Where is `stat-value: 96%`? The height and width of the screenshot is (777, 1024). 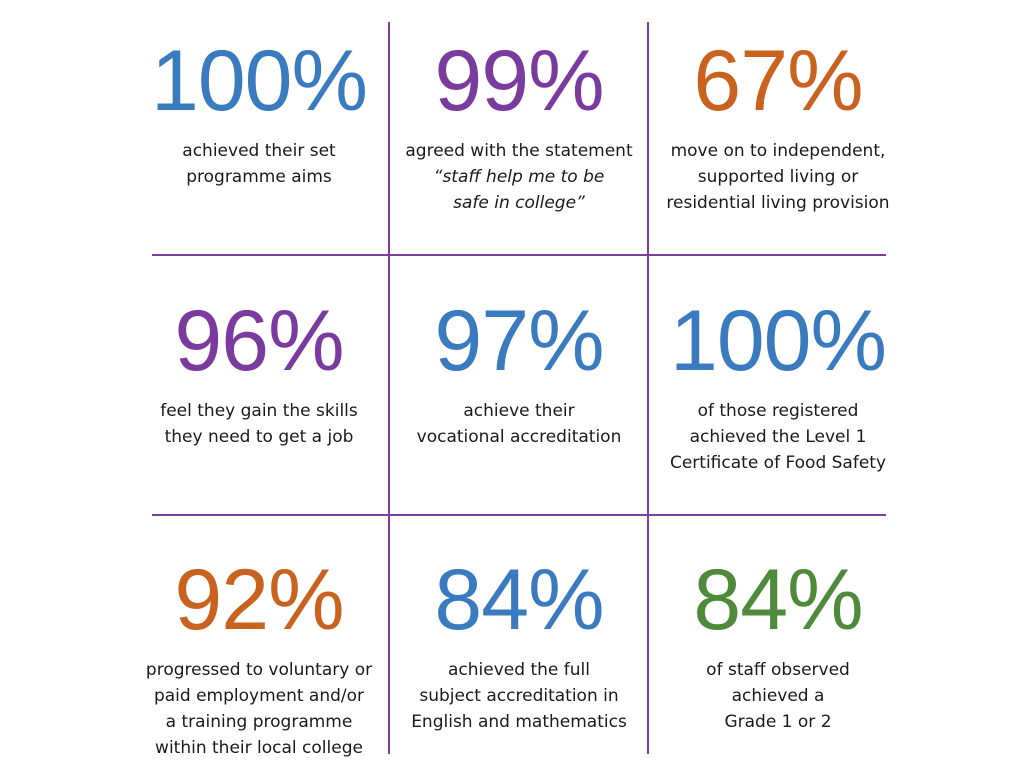
stat-value: 96% is located at coordinates (259, 341).